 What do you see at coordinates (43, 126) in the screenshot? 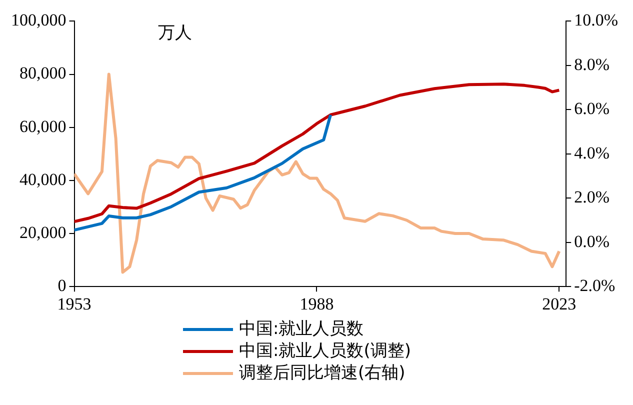
I see `y-tick-label: 60,000` at bounding box center [43, 126].